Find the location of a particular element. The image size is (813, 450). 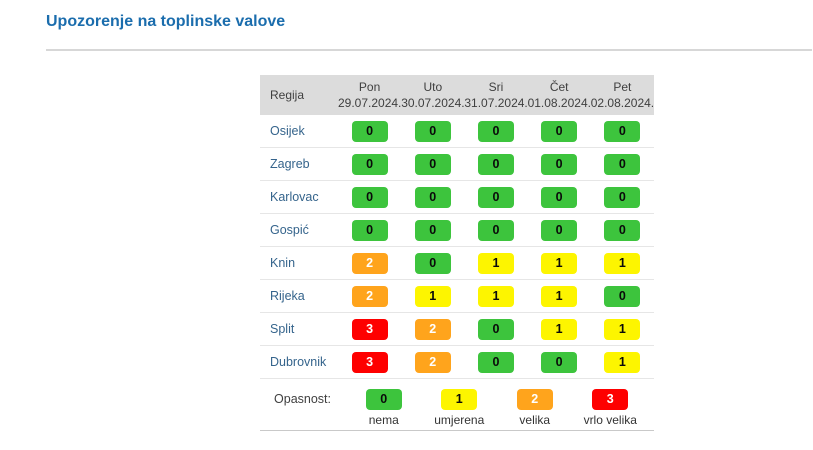

legend-item-nema: 0 nema is located at coordinates (384, 408).